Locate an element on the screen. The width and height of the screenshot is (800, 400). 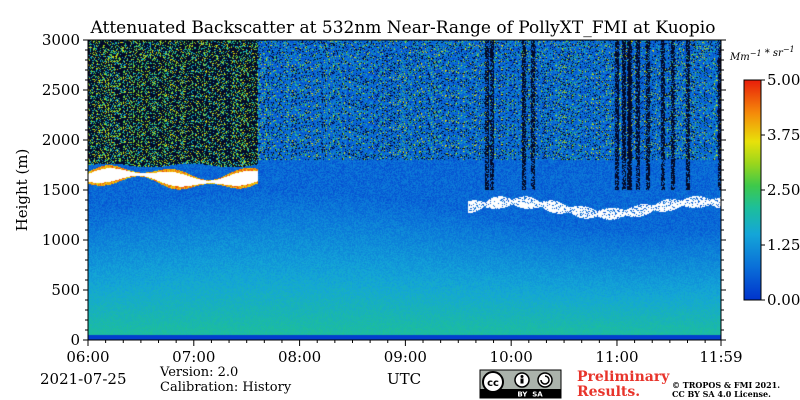
date-label: 2021-07-25 is located at coordinates (83, 379).